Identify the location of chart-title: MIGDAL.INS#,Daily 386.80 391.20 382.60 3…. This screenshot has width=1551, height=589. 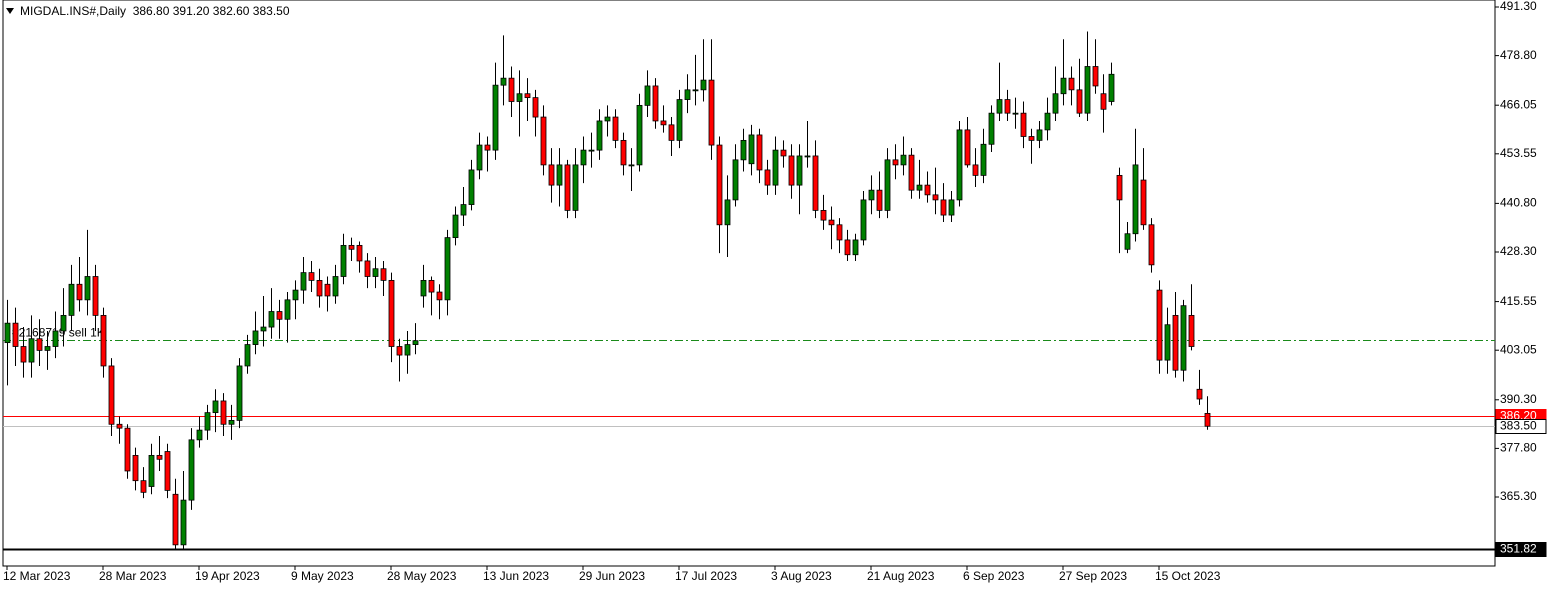
(155, 11).